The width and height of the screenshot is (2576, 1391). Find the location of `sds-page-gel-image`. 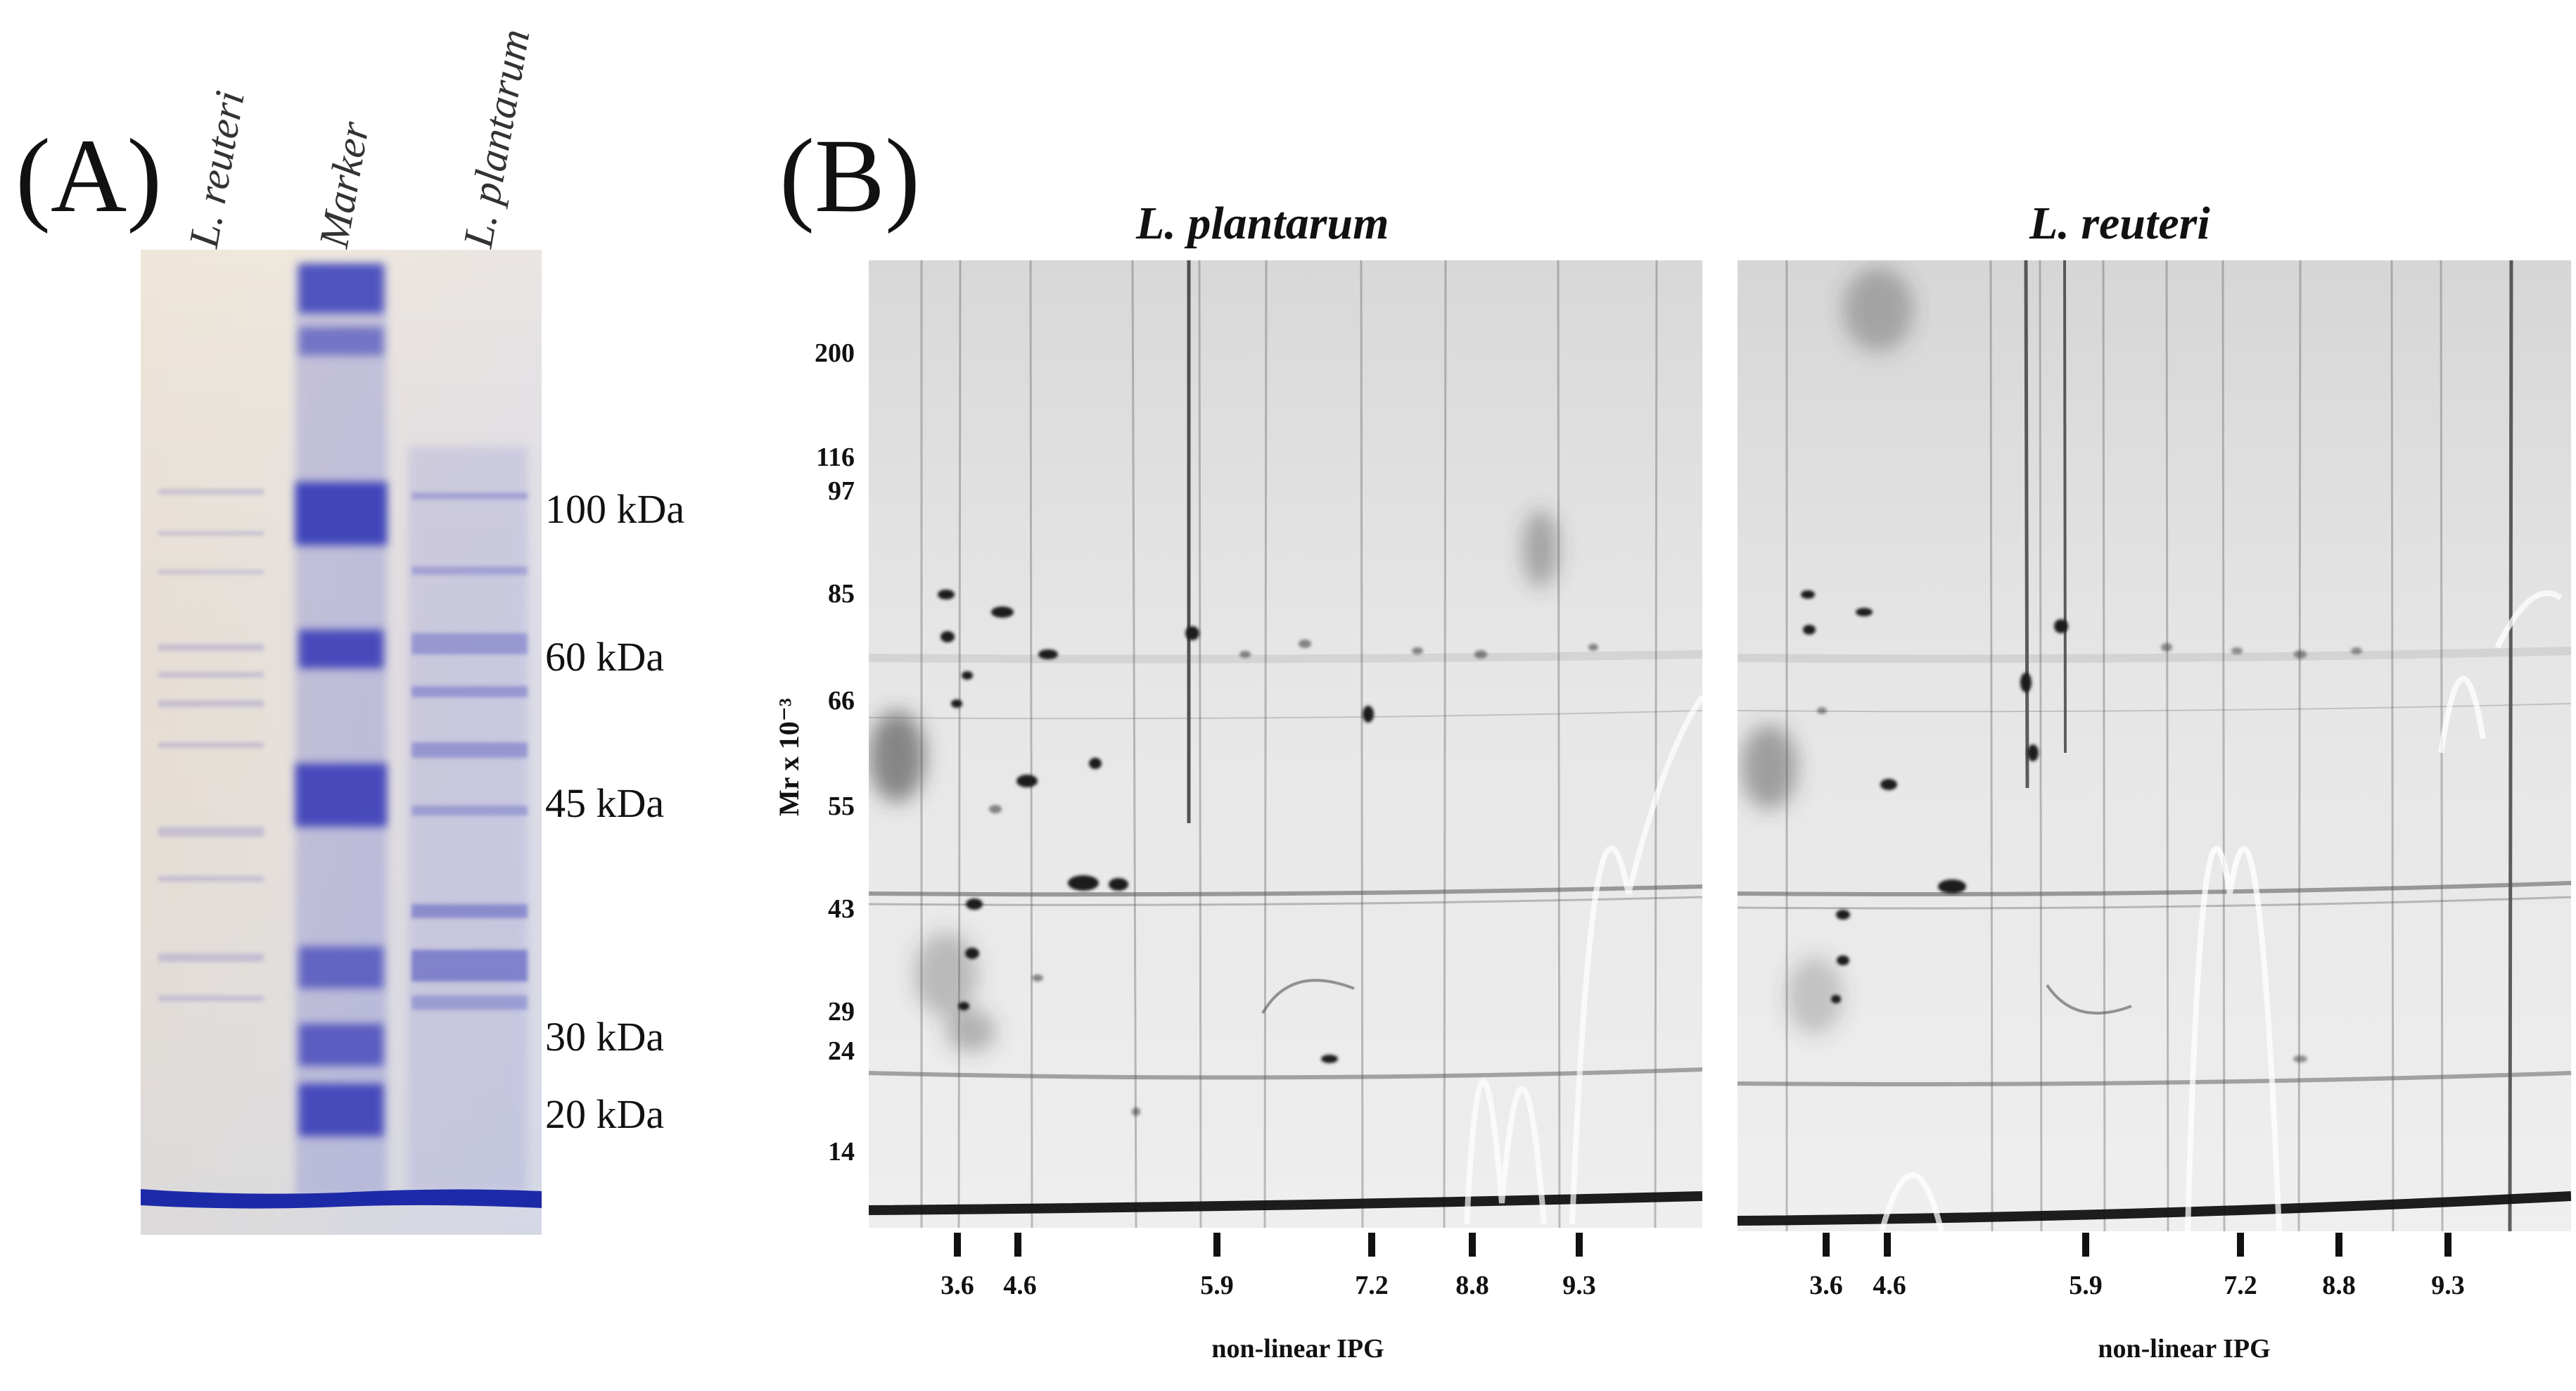

sds-page-gel-image is located at coordinates (341, 742).